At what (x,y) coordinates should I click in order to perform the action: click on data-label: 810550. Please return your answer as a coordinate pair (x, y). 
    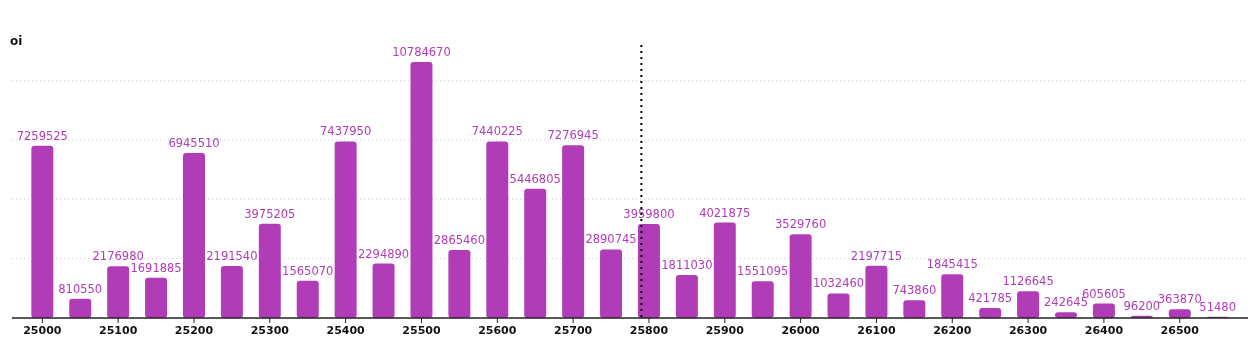
    Looking at the image, I should click on (80, 288).